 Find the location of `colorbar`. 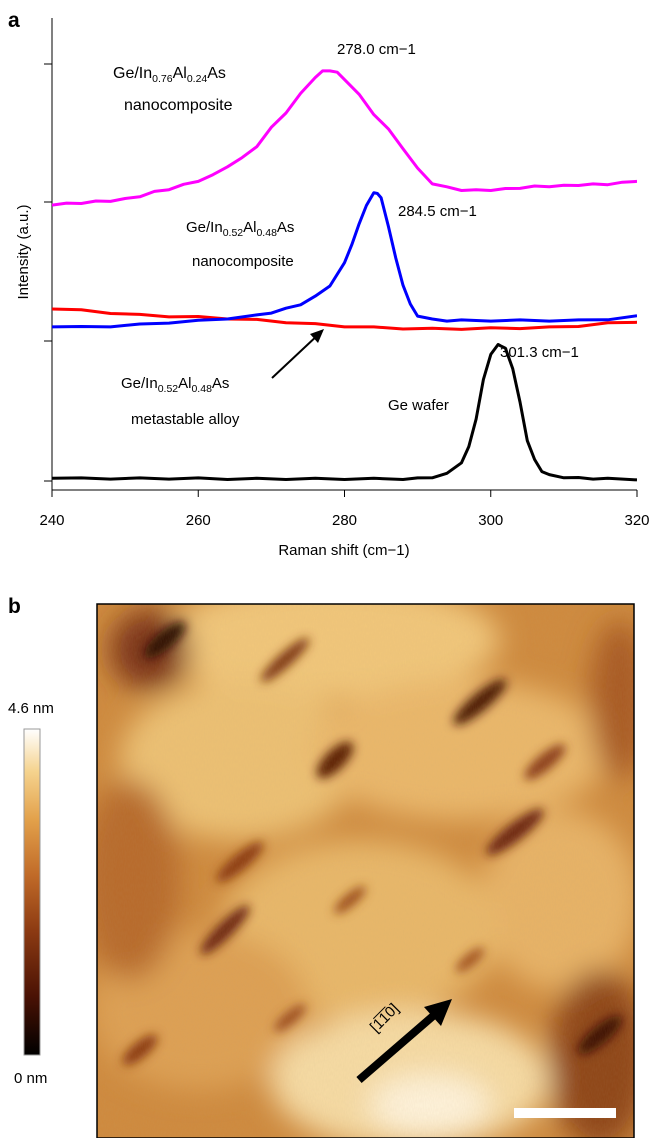

colorbar is located at coordinates (32, 892).